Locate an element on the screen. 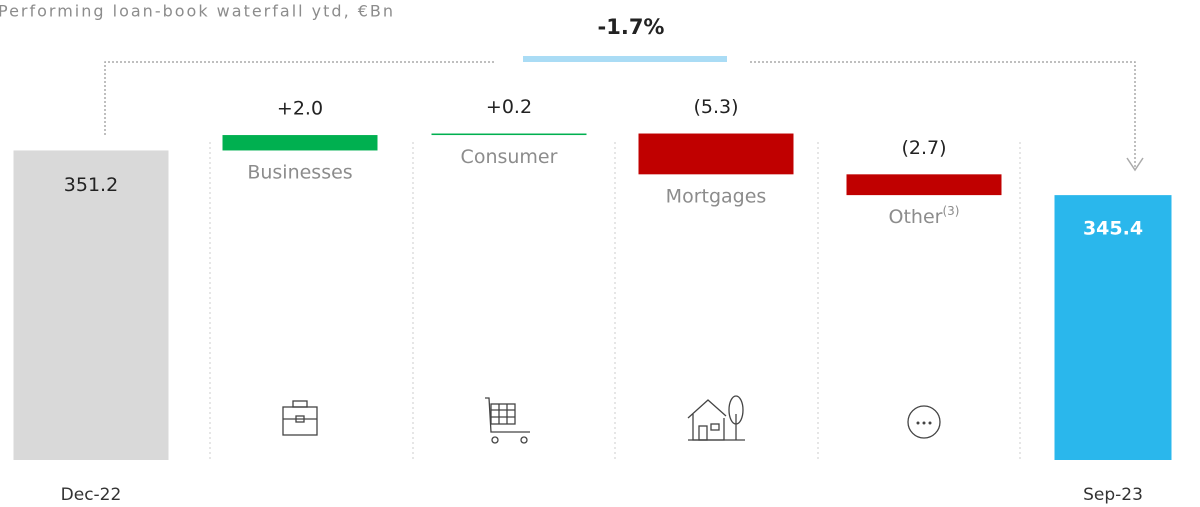 The width and height of the screenshot is (1200, 507). value-label: 345.4 is located at coordinates (1113, 229).